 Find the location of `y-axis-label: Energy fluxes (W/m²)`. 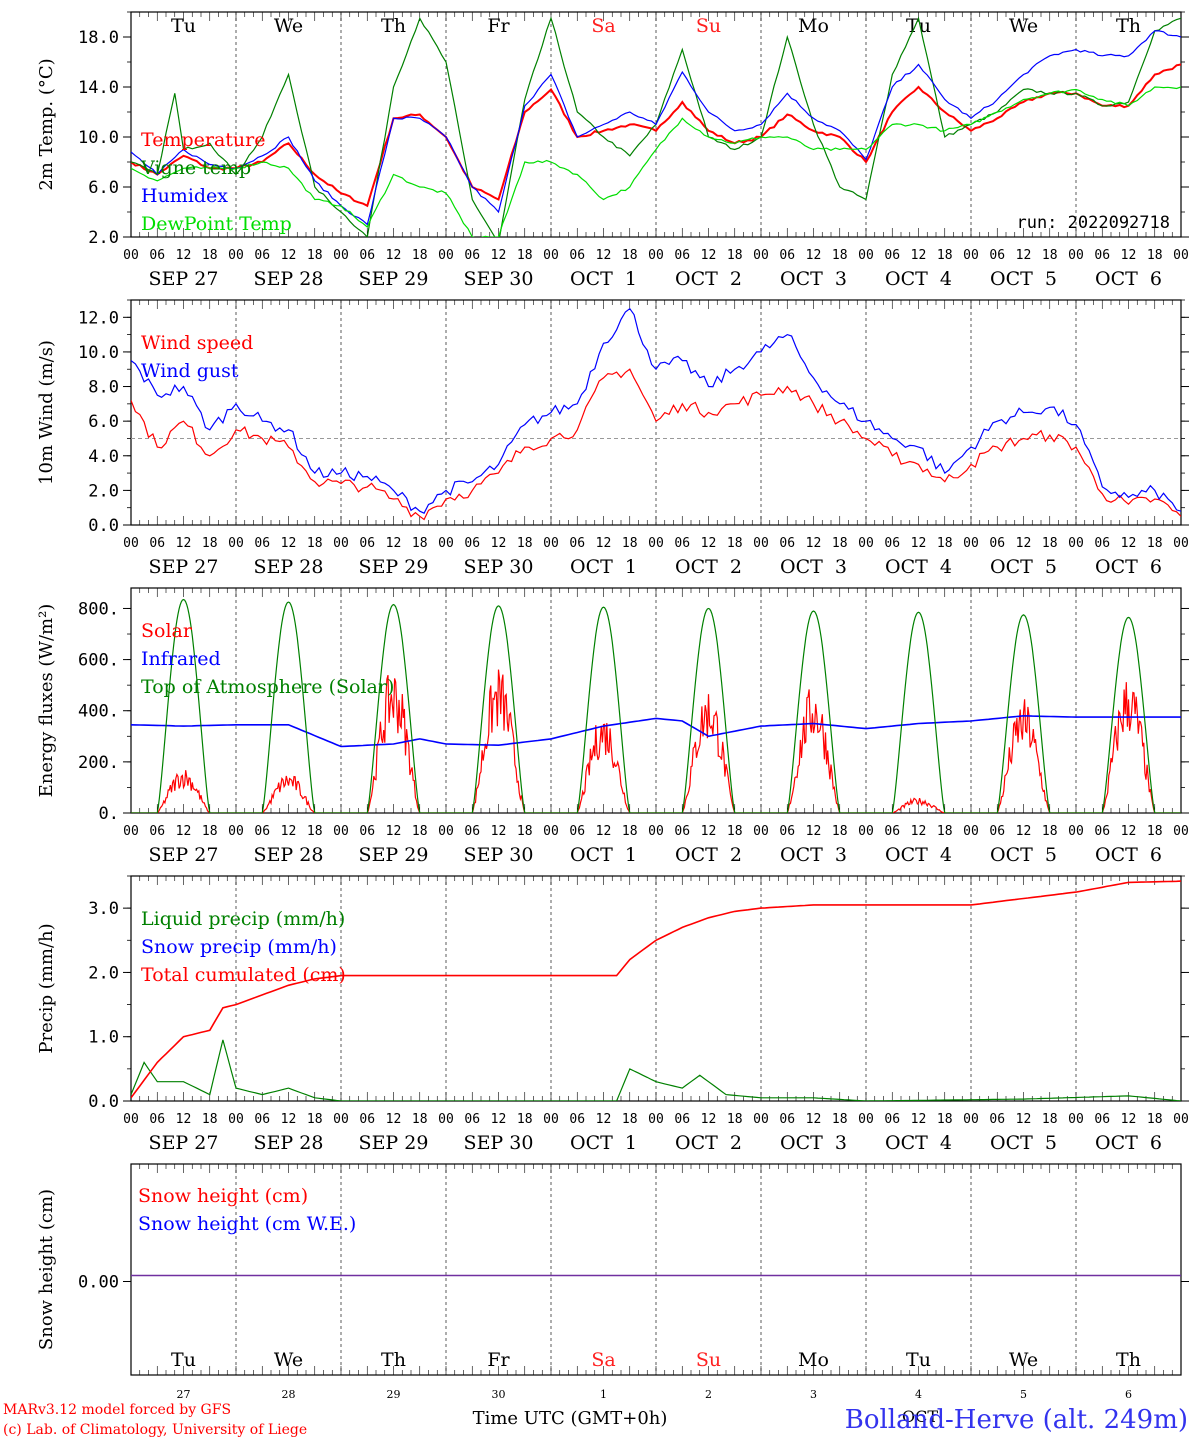

y-axis-label: Energy fluxes (W/m²) is located at coordinates (46, 701).